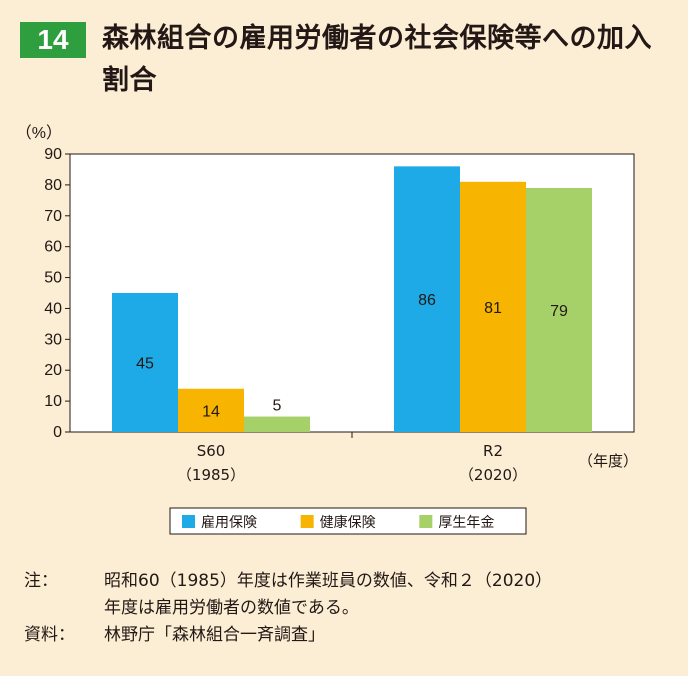 The height and width of the screenshot is (676, 688). What do you see at coordinates (211, 475) in the screenshot?
I see `x-category-sublabel: （1985）` at bounding box center [211, 475].